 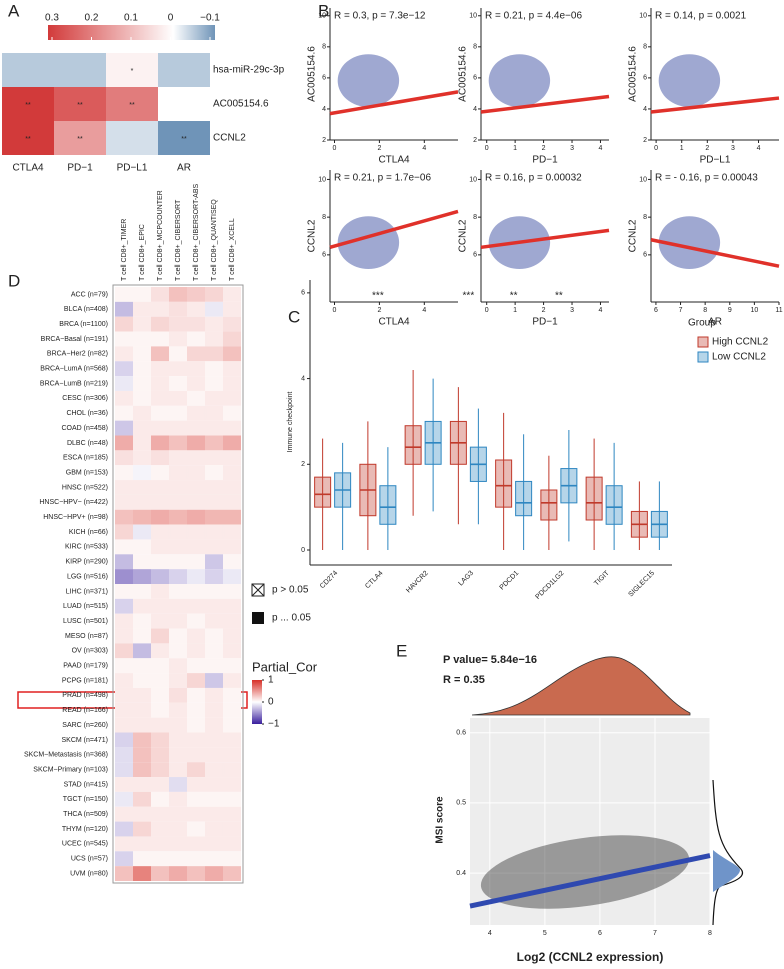 I want to click on column-label: T cell CD8+_TIMER, so click(x=124, y=250).